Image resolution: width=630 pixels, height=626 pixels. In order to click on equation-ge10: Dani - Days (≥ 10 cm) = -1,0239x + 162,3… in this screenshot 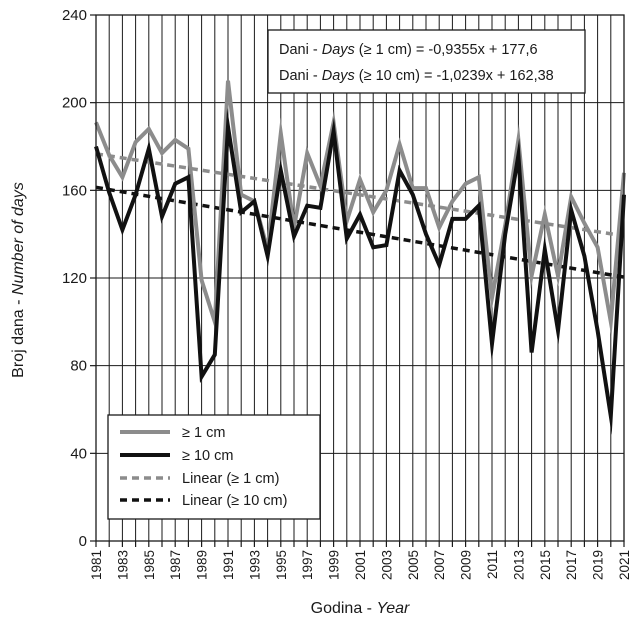, I will do `click(416, 76)`.